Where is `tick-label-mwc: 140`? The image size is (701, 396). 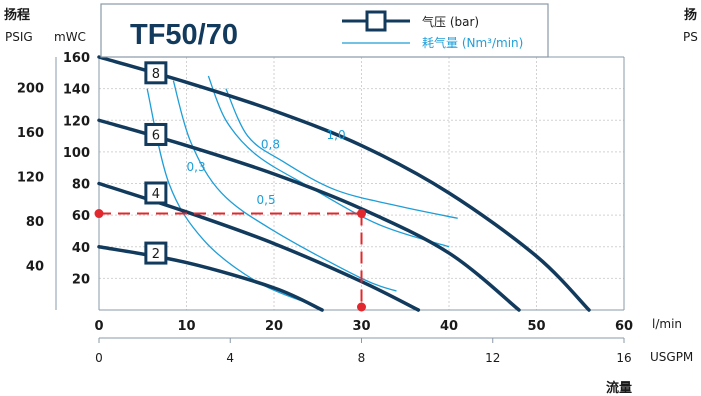
tick-label-mwc: 140 is located at coordinates (76, 90).